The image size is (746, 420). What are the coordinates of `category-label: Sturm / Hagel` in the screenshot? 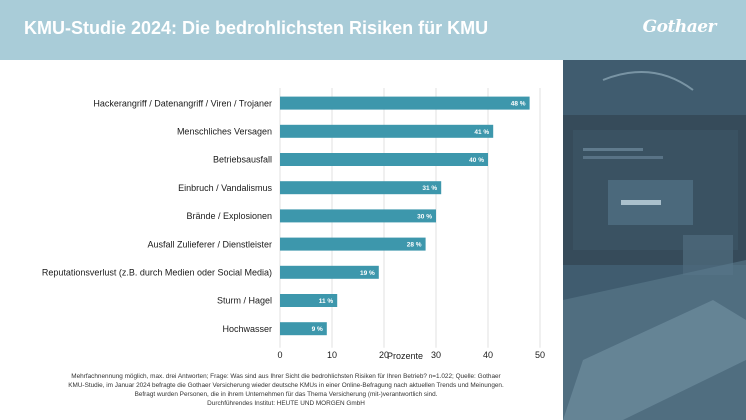 It's located at (244, 301).